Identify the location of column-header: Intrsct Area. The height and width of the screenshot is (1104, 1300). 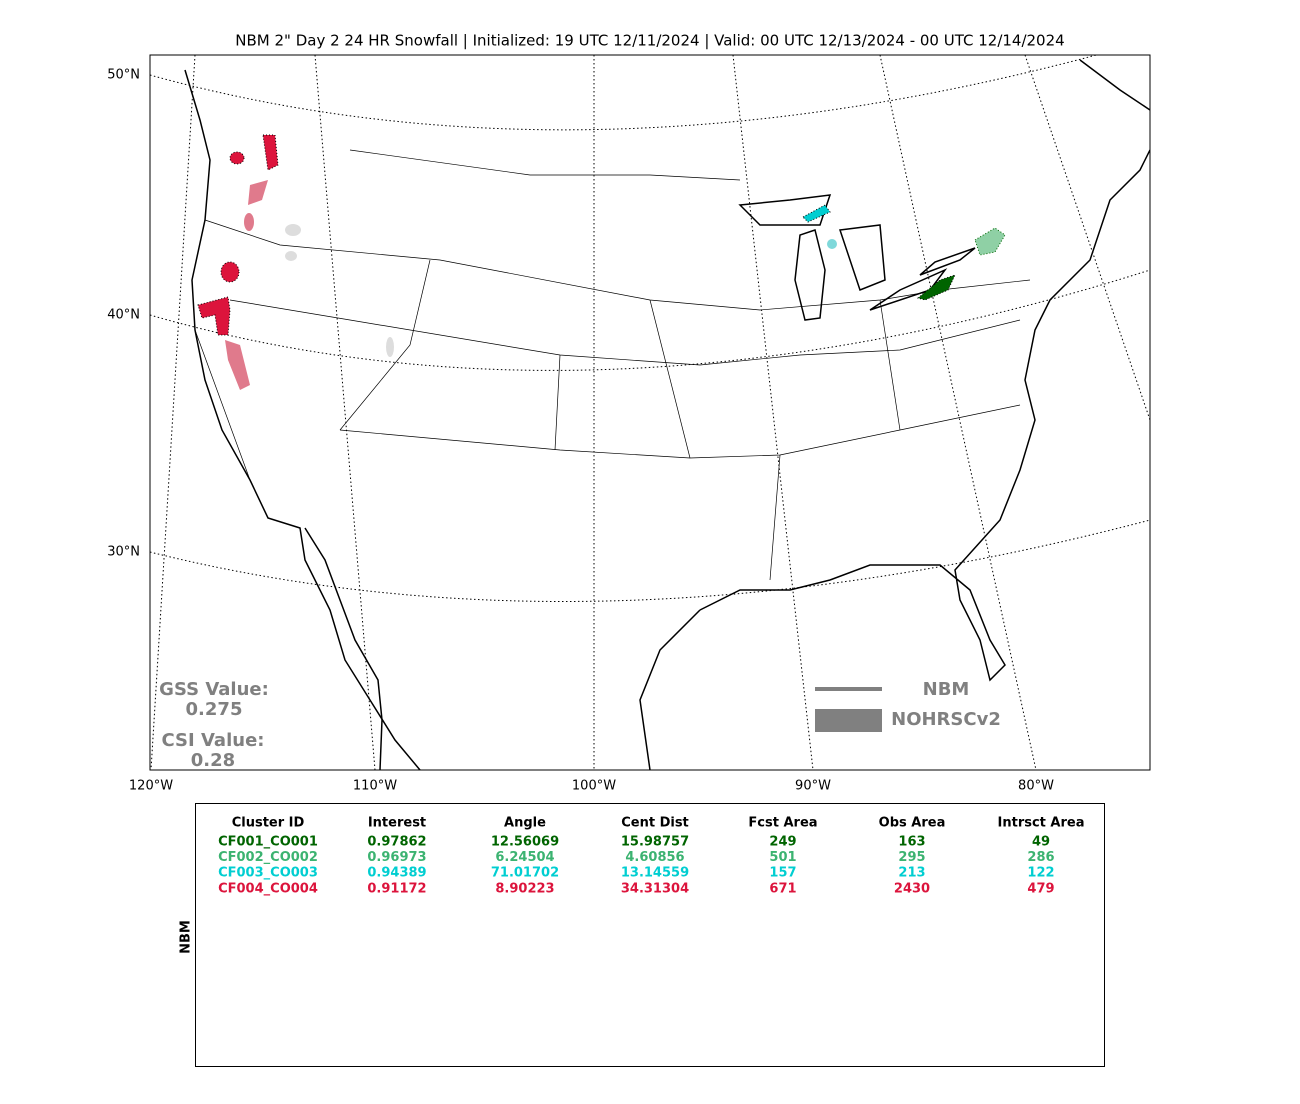
(1041, 823).